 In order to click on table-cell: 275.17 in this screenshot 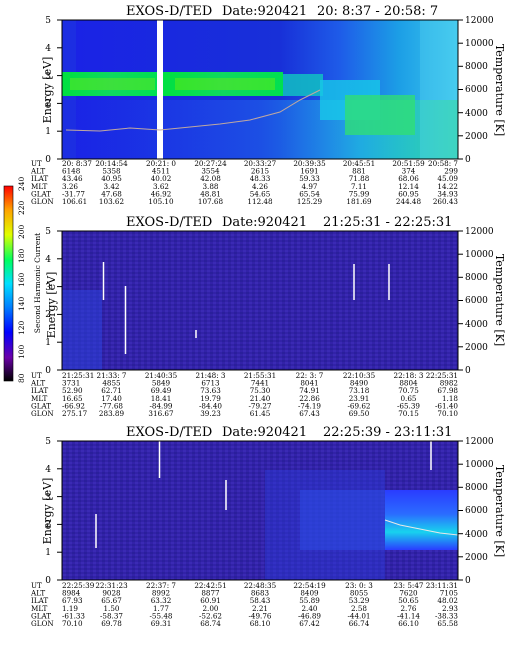, I will do `click(75, 413)`.